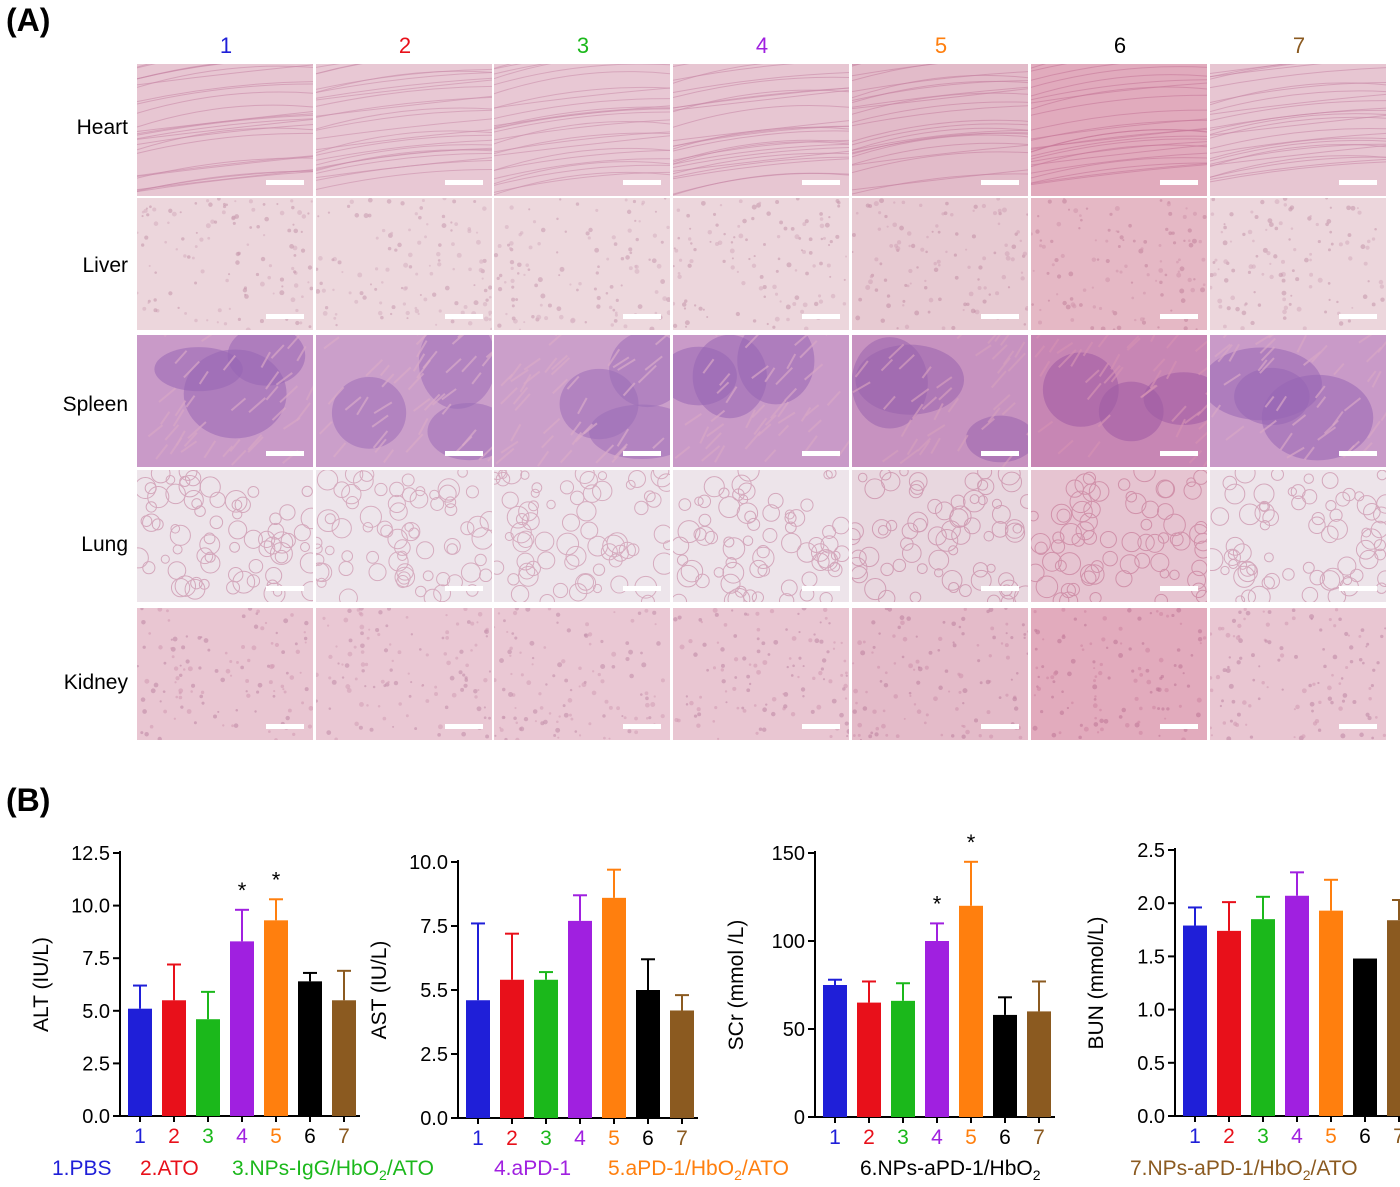 Image resolution: width=1400 pixels, height=1187 pixels. What do you see at coordinates (1151, 957) in the screenshot?
I see `y-tick-label: 1.5` at bounding box center [1151, 957].